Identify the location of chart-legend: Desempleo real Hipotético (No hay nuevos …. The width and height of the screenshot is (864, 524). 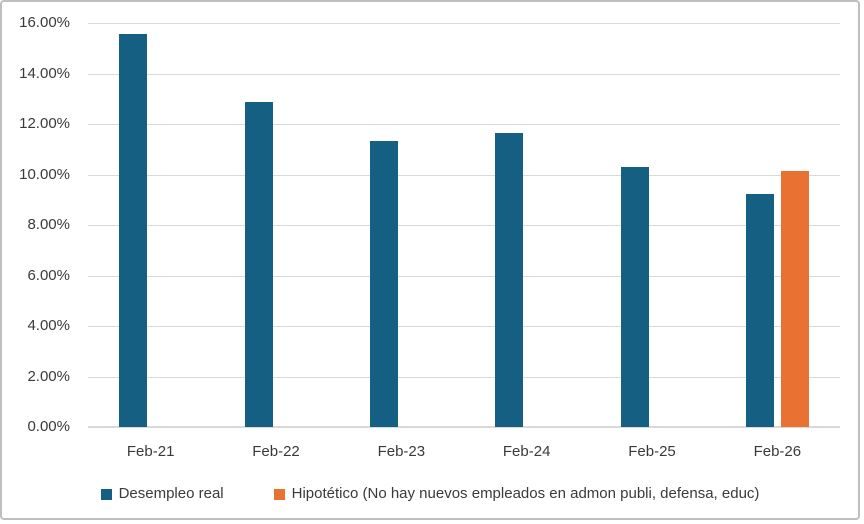
(430, 494).